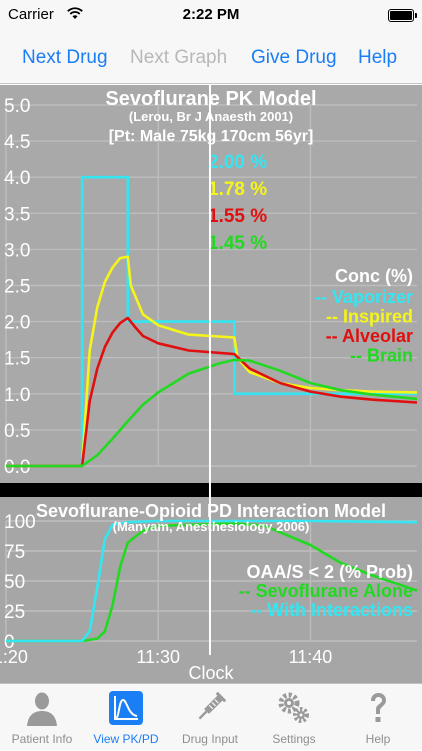  Describe the element at coordinates (17, 178) in the screenshot. I see `pk-y-tick-label: 4.0` at that location.